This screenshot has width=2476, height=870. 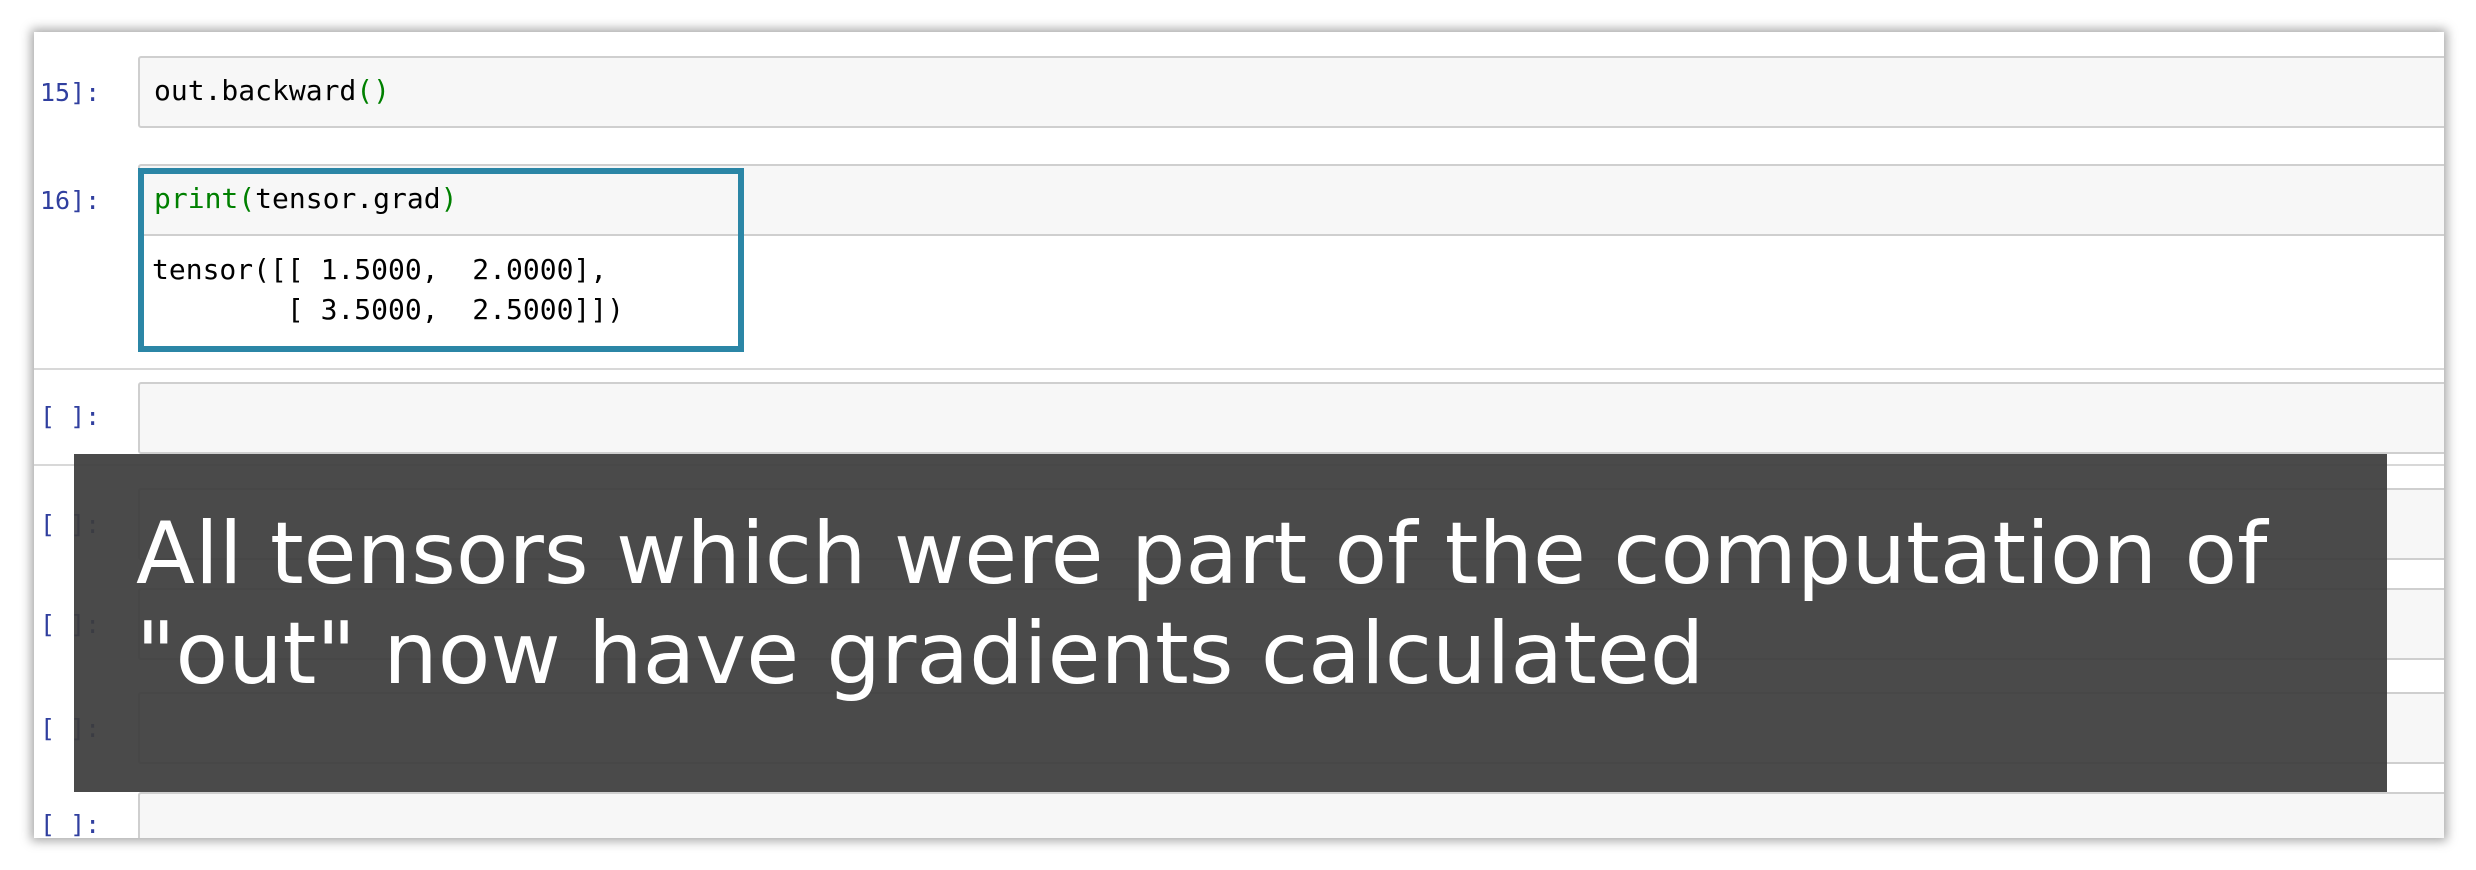 I want to click on cell-input-area: out.backward(), so click(x=1291, y=92).